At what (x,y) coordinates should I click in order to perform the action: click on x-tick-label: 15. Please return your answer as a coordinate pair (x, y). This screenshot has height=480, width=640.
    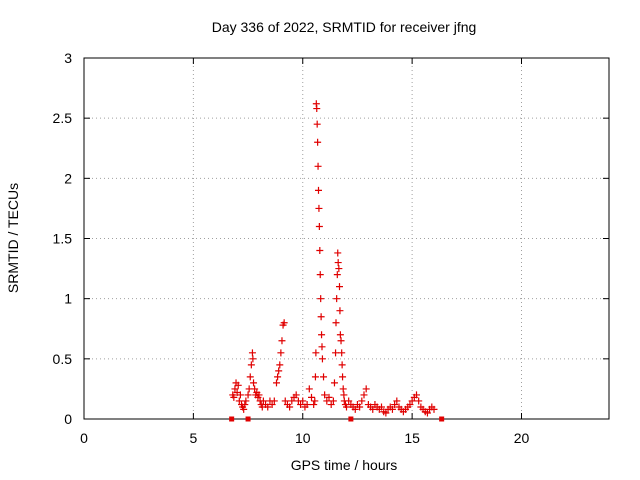
    Looking at the image, I should click on (412, 438).